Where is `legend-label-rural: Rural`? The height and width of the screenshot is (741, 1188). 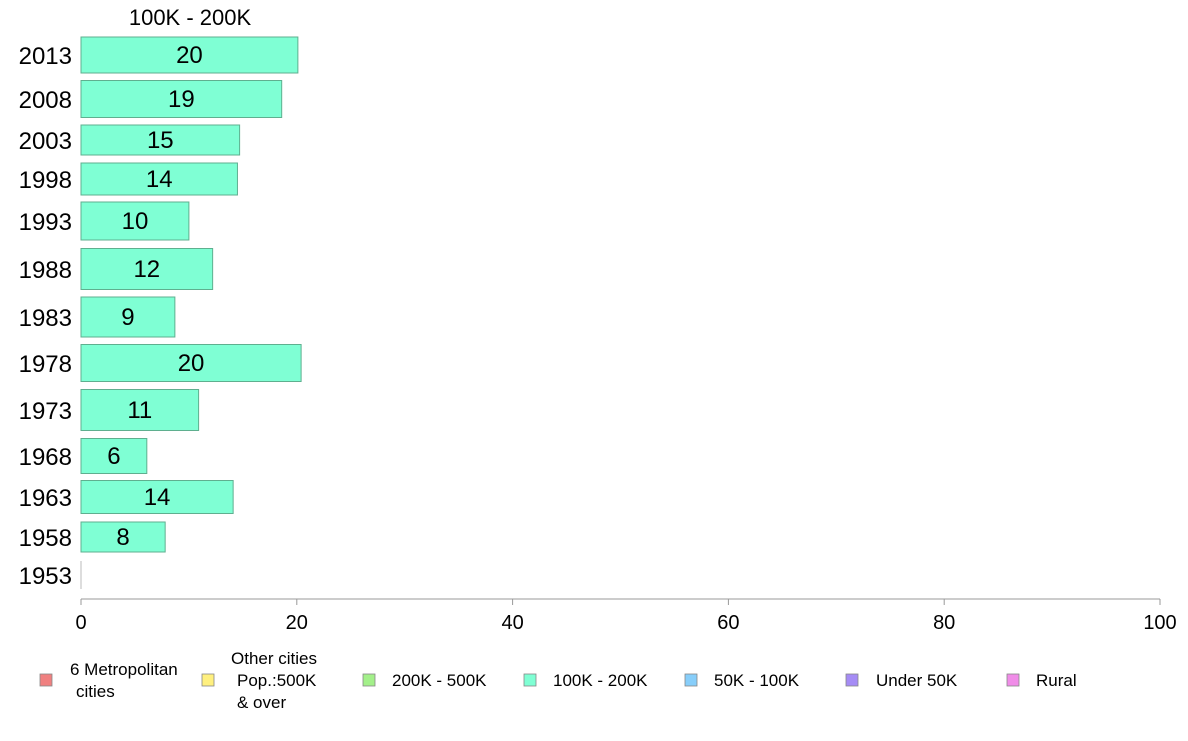 legend-label-rural: Rural is located at coordinates (1056, 680).